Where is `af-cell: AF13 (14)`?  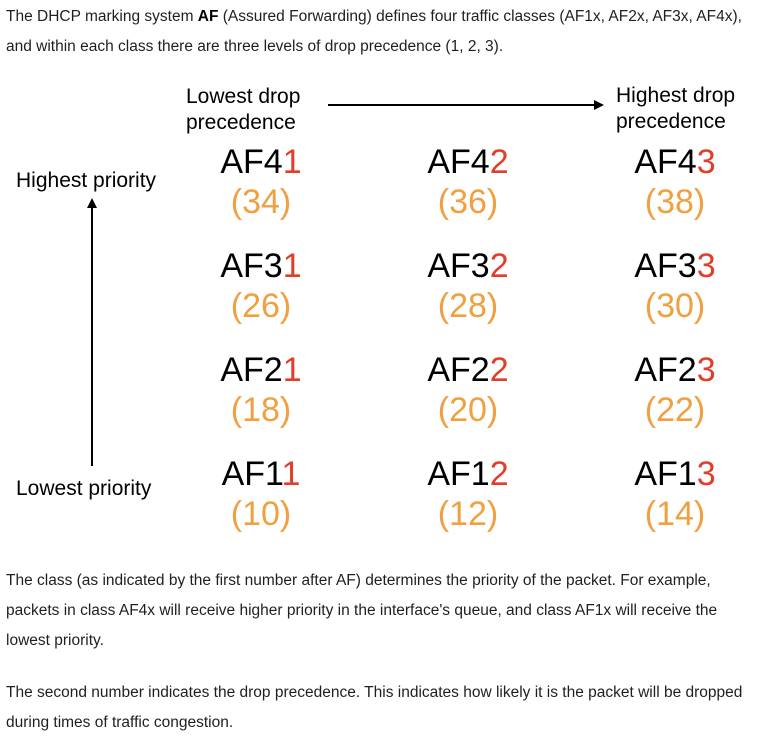
af-cell: AF13 (14) is located at coordinates (675, 494).